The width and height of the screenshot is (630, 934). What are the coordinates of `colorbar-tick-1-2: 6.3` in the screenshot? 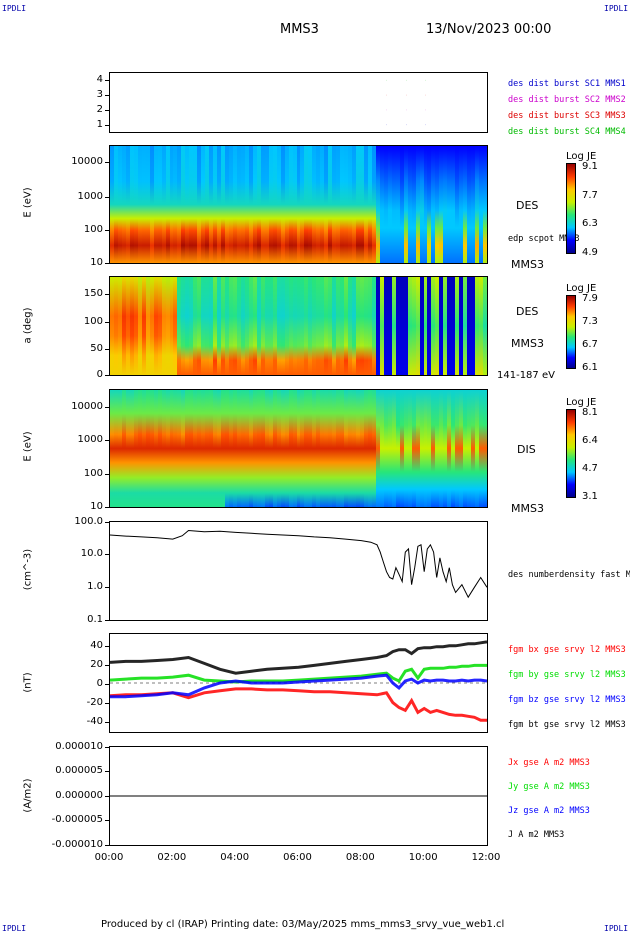 It's located at (590, 224).